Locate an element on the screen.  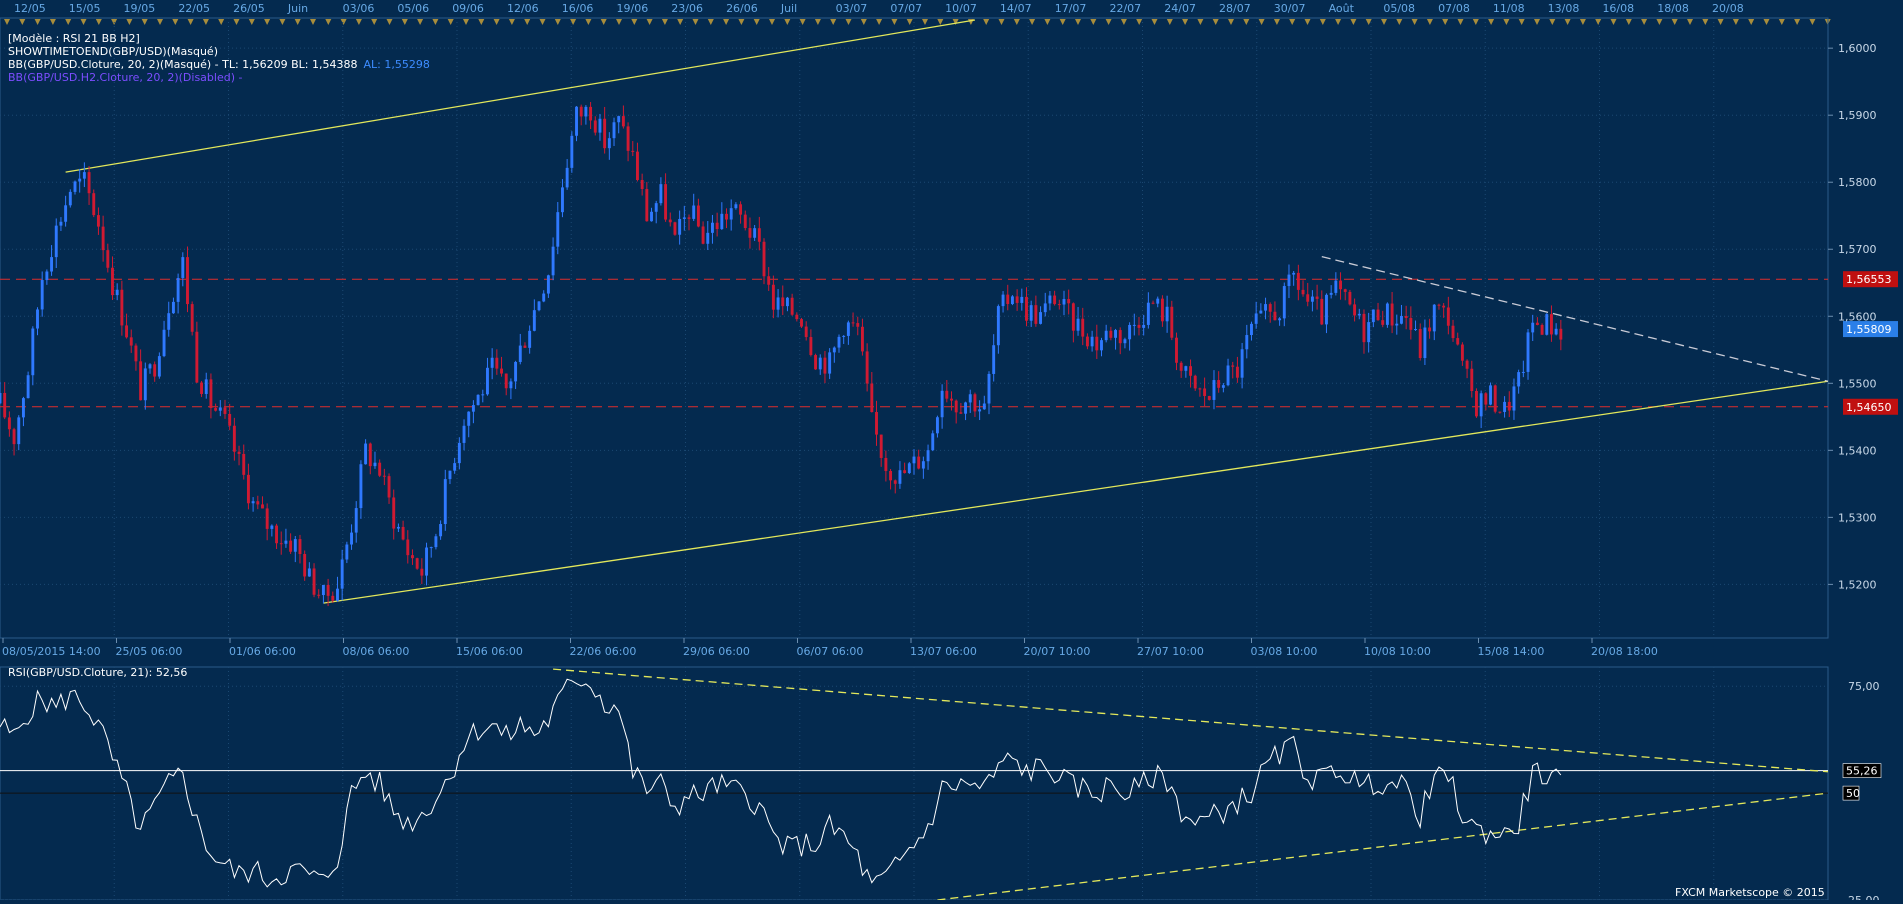
level-badge is located at coordinates (1870, 279).